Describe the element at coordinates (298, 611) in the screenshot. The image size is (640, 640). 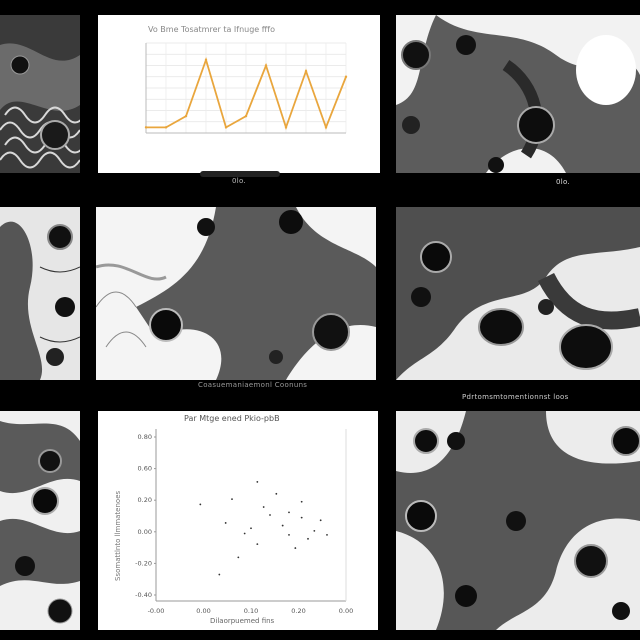
I see `x-tick-label: 0.20` at that location.